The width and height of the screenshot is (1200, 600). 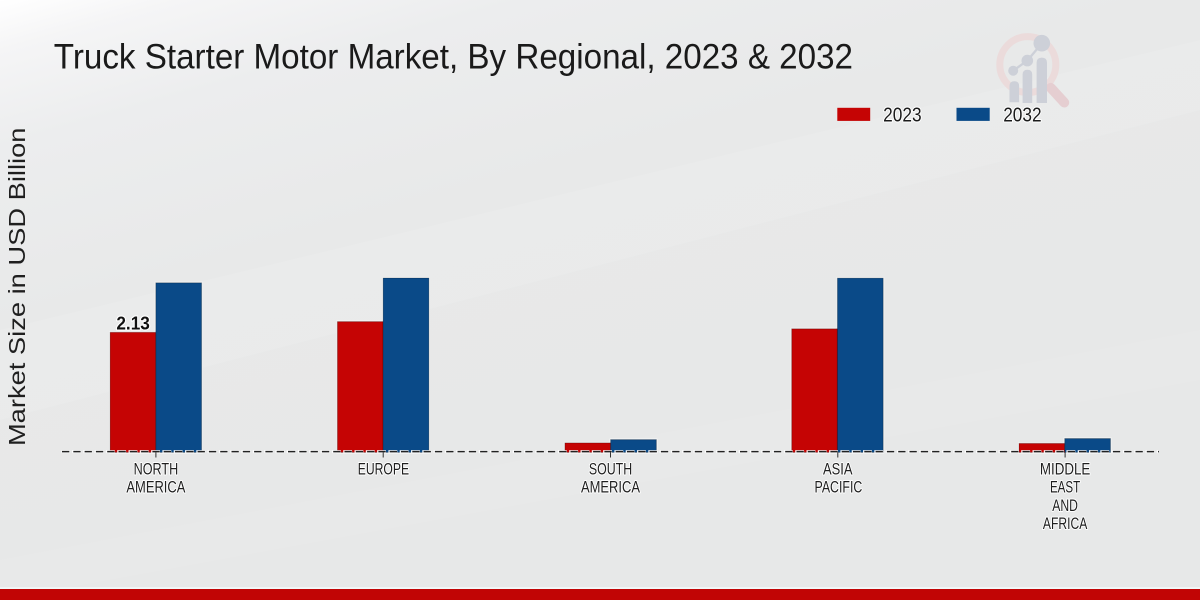 What do you see at coordinates (1022, 116) in the screenshot?
I see `svg-text: 2032` at bounding box center [1022, 116].